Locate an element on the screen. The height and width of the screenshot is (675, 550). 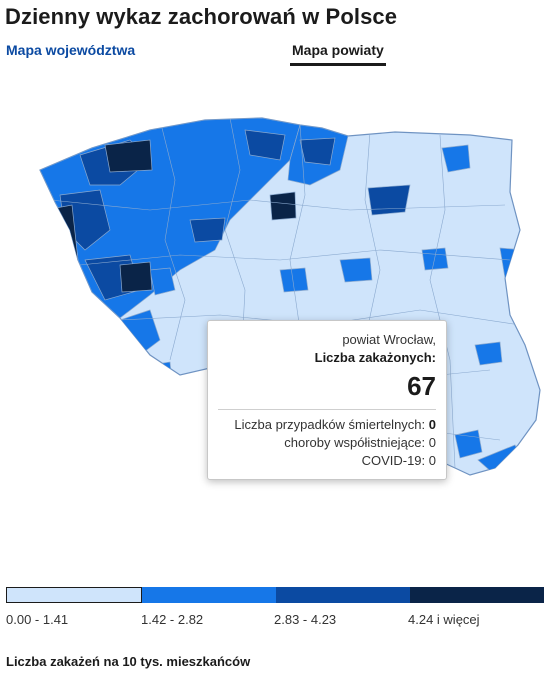
legend-range-1: 0.00 - 1.41 is located at coordinates (37, 619).